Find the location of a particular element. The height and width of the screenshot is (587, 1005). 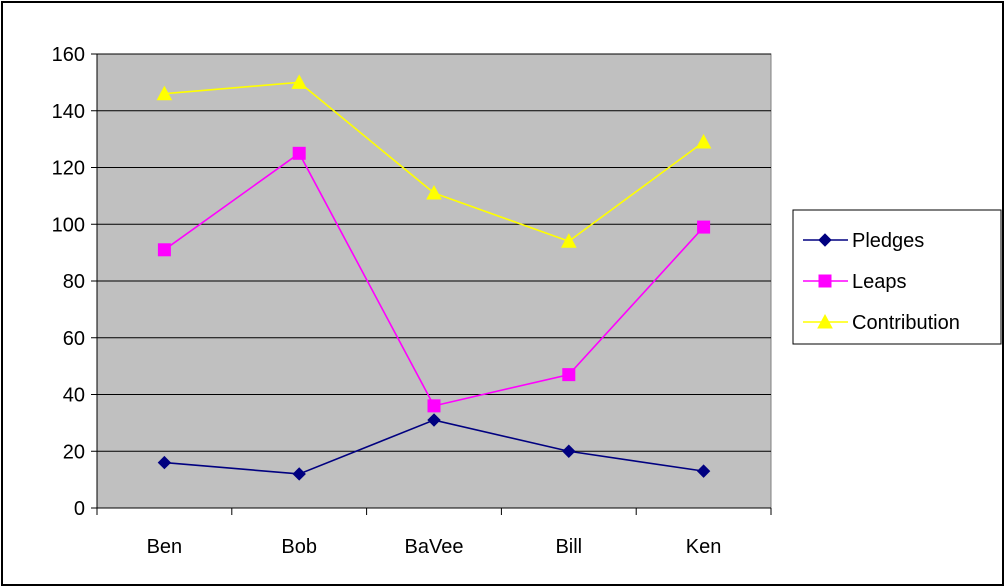

y-tick-label: 120 is located at coordinates (68, 169).